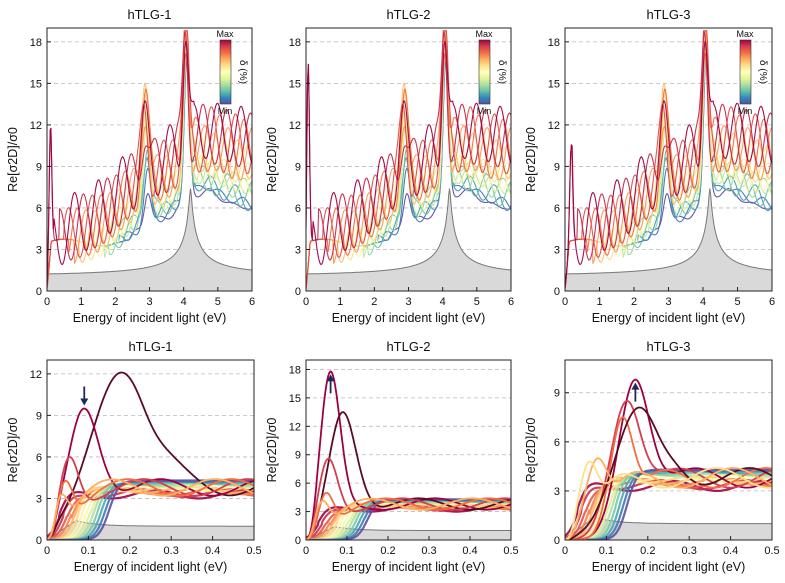 Image resolution: width=785 pixels, height=583 pixels. Describe the element at coordinates (408, 346) in the screenshot. I see `chart-title: hTLG-2` at that location.